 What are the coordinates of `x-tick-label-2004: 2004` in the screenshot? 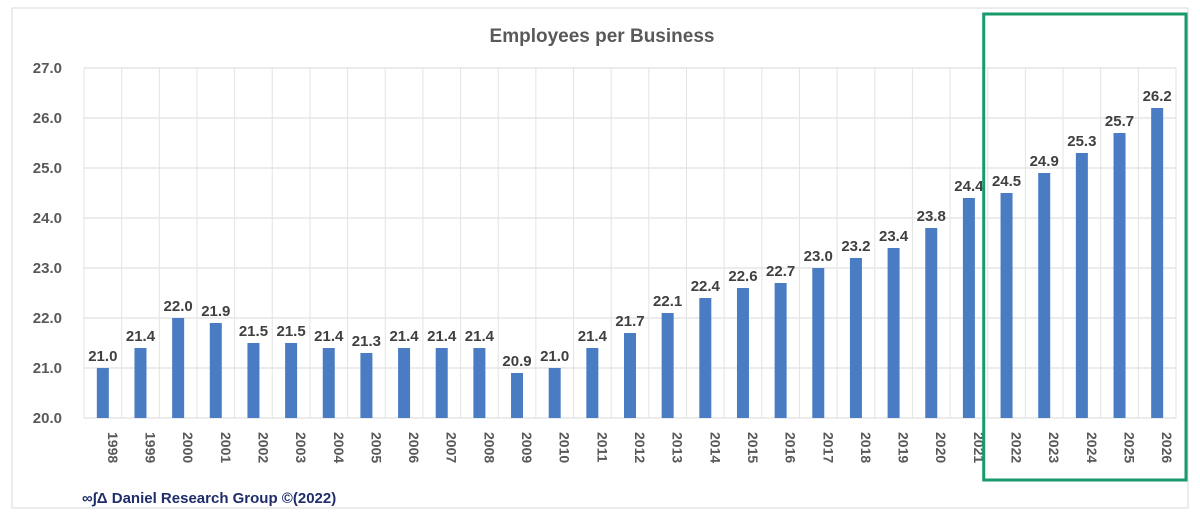 It's located at (339, 447).